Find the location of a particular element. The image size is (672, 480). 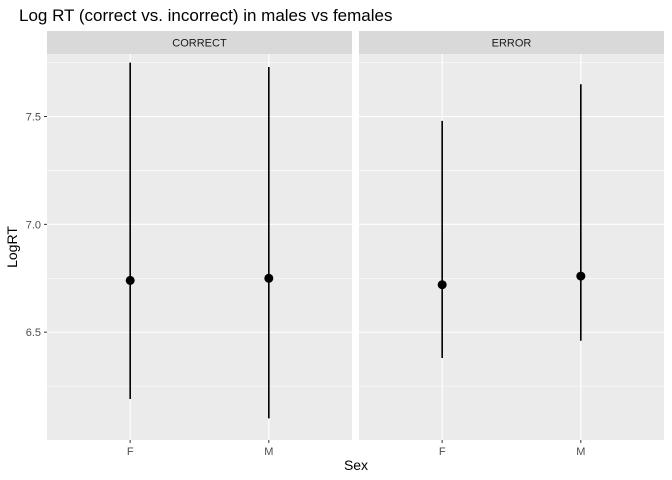

y-tick-label: 6.5 is located at coordinates (33, 333).